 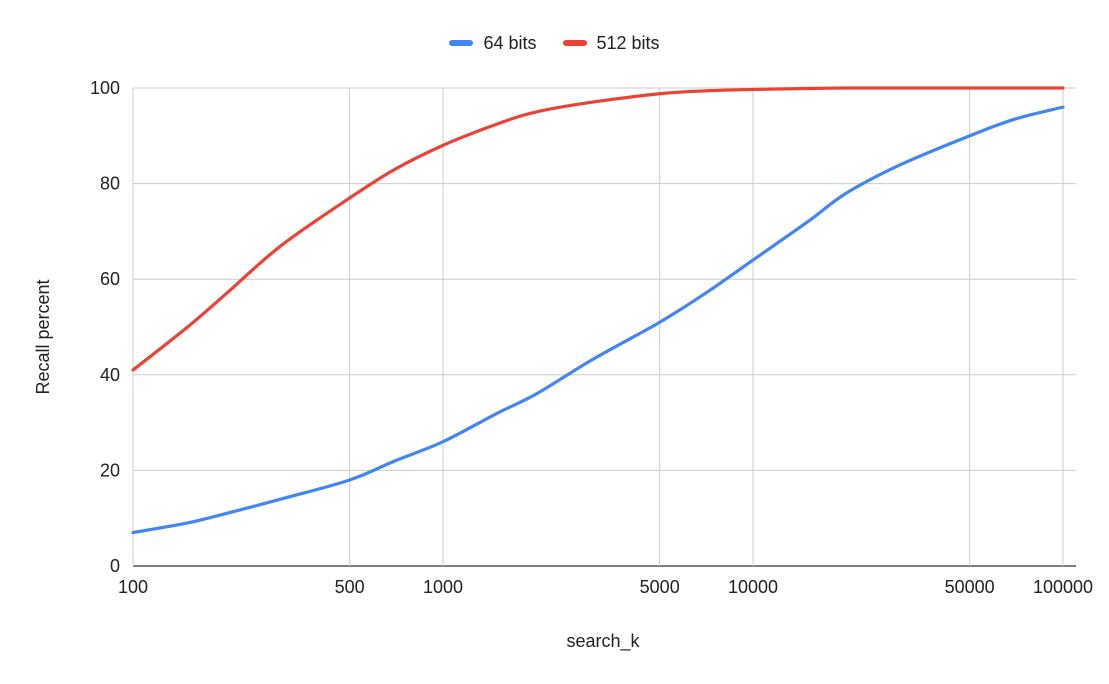 What do you see at coordinates (628, 42) in the screenshot?
I see `legend-label-512-bits: 512 bits` at bounding box center [628, 42].